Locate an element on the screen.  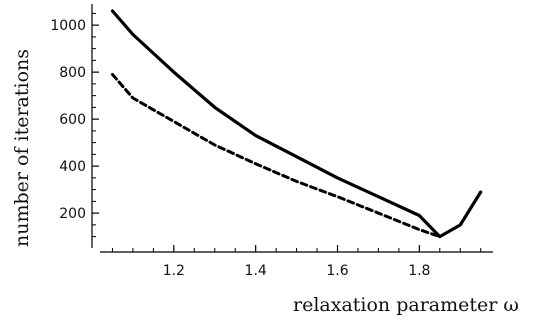
y-tick-label: 800 is located at coordinates (72, 73).